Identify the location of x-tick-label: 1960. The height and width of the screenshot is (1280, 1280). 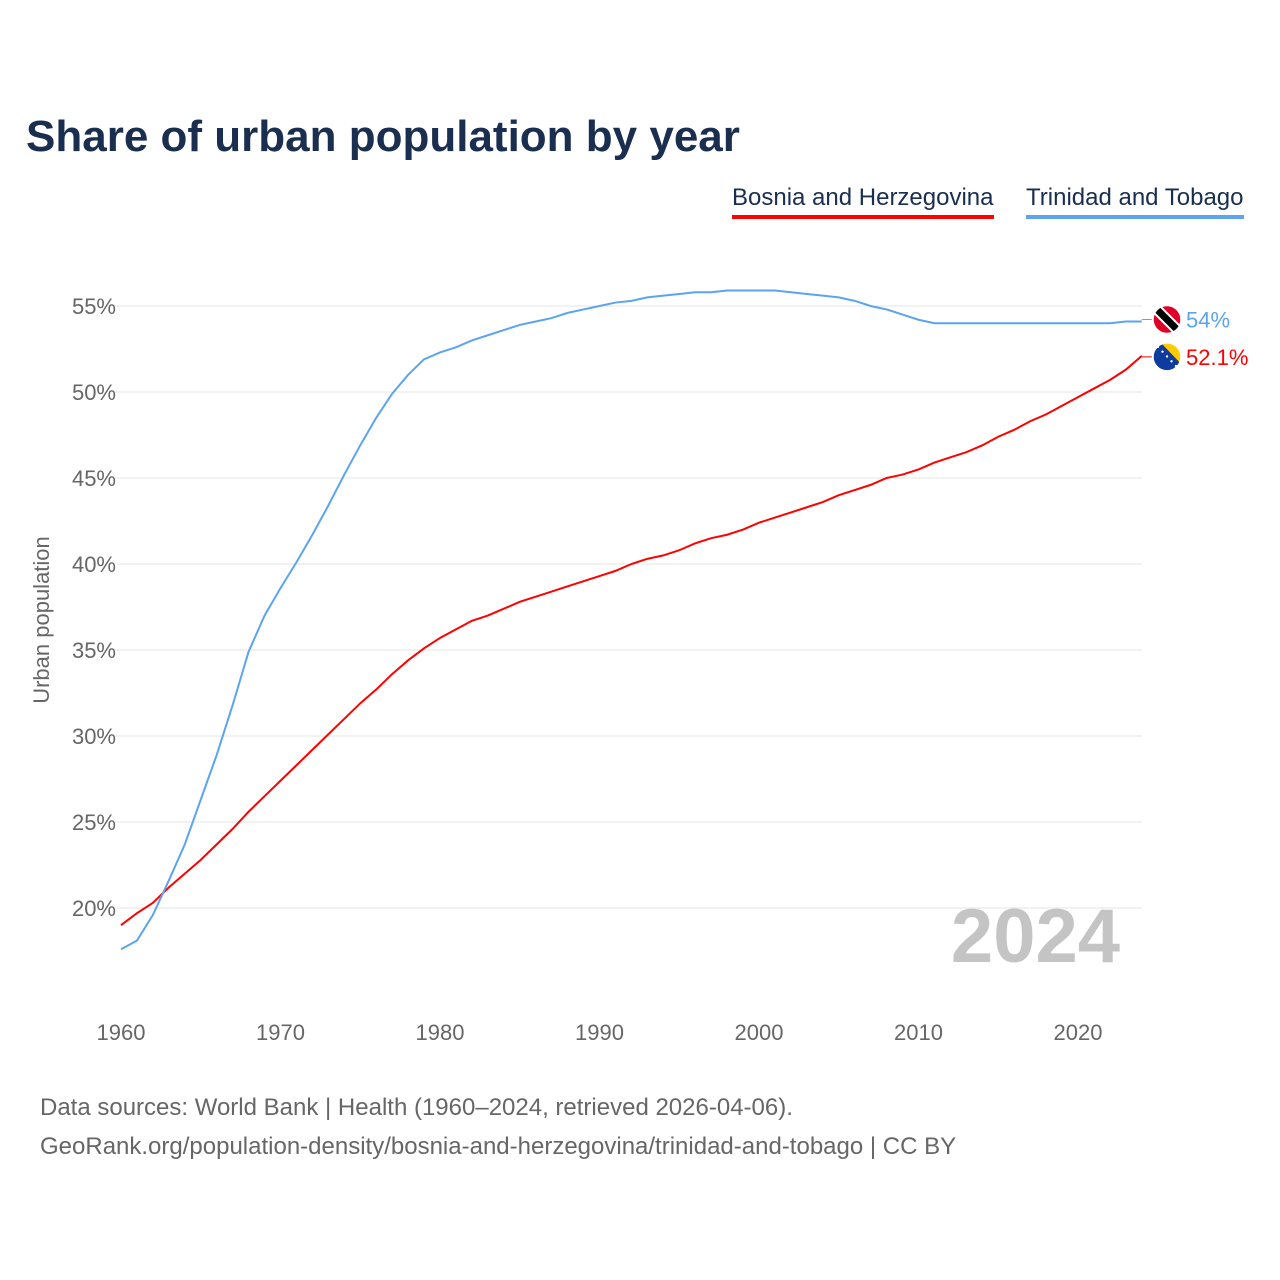
(121, 1032).